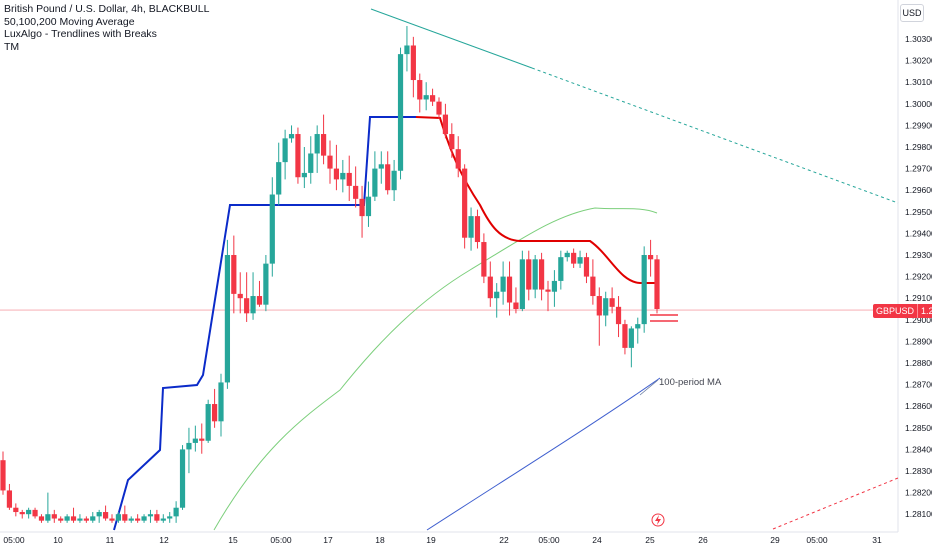 The height and width of the screenshot is (550, 932). Describe the element at coordinates (924, 311) in the screenshot. I see `last-price-value: 1.29045` at that location.